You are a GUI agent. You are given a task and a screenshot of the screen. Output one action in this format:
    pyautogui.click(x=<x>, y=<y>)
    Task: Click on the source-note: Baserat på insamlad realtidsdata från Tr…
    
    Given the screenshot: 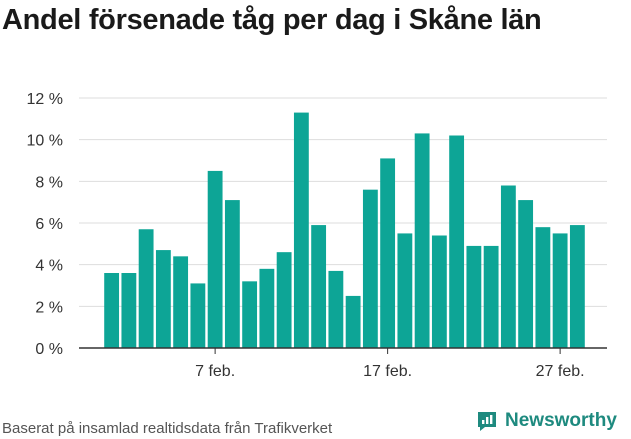 What is the action you would take?
    pyautogui.click(x=167, y=428)
    